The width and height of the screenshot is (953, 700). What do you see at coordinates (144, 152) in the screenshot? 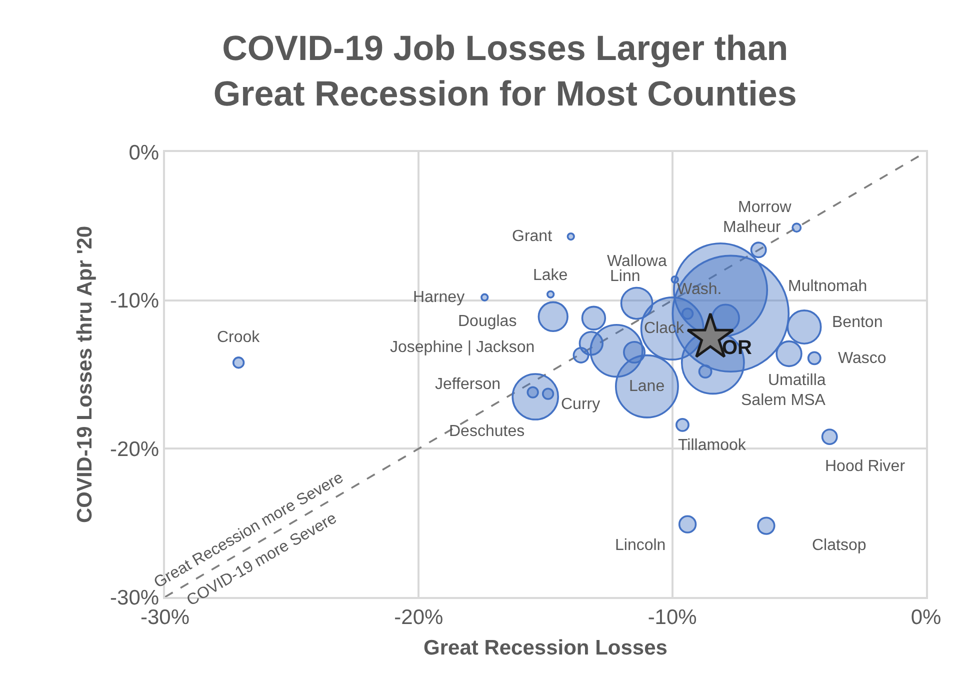
I see `y-tick-label: 0%` at bounding box center [144, 152].